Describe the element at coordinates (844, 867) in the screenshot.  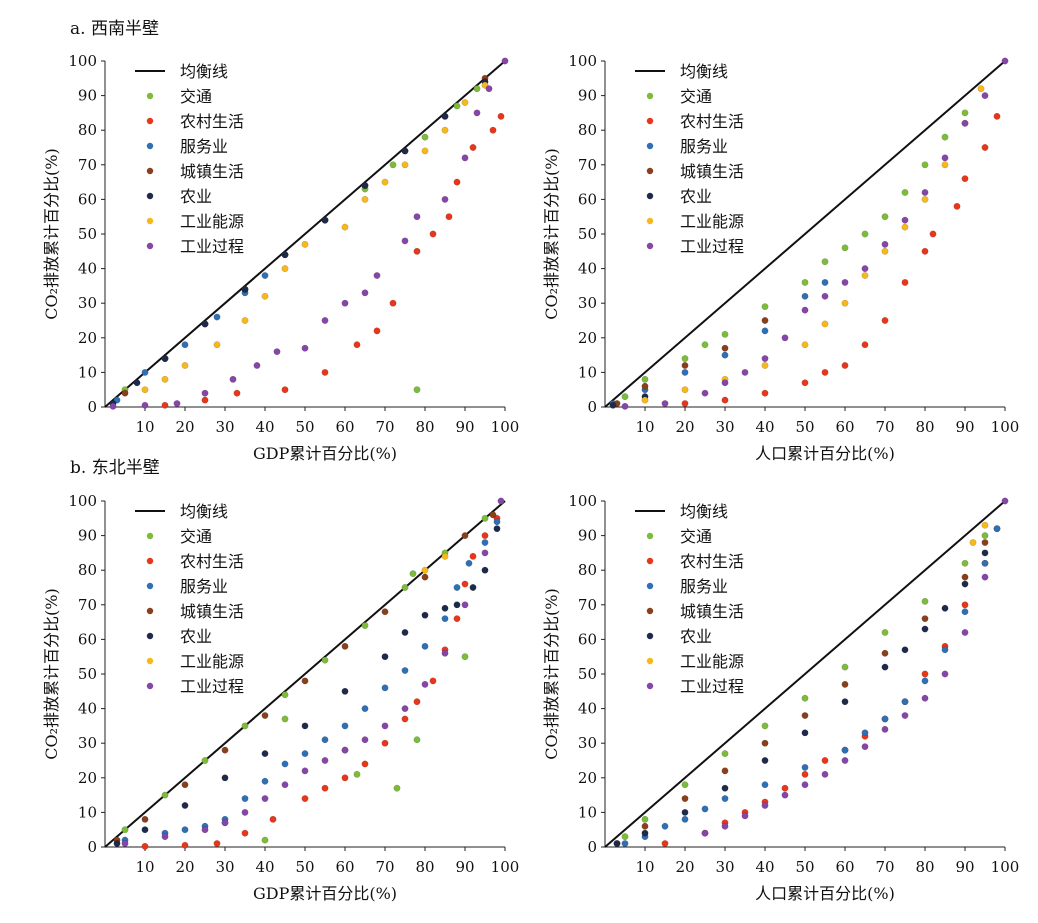
I see `x-tick-label: 60` at that location.